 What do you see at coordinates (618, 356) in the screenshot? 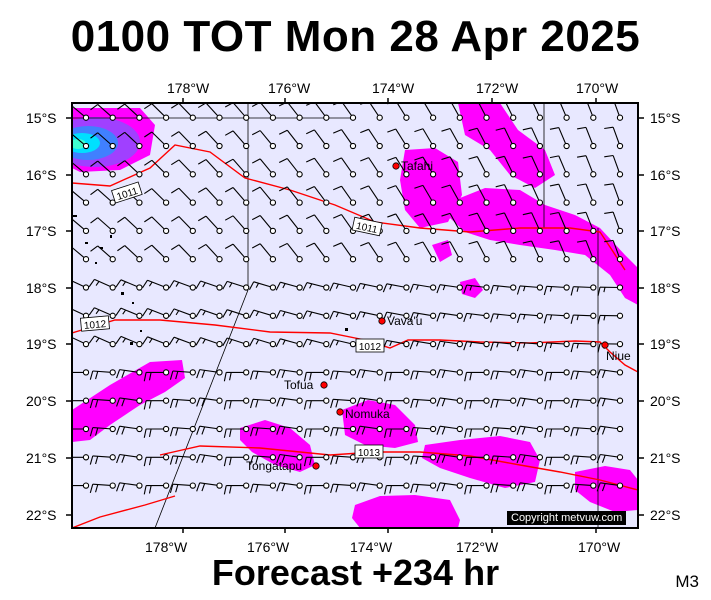
I see `place-label-niue: Niue` at bounding box center [618, 356].